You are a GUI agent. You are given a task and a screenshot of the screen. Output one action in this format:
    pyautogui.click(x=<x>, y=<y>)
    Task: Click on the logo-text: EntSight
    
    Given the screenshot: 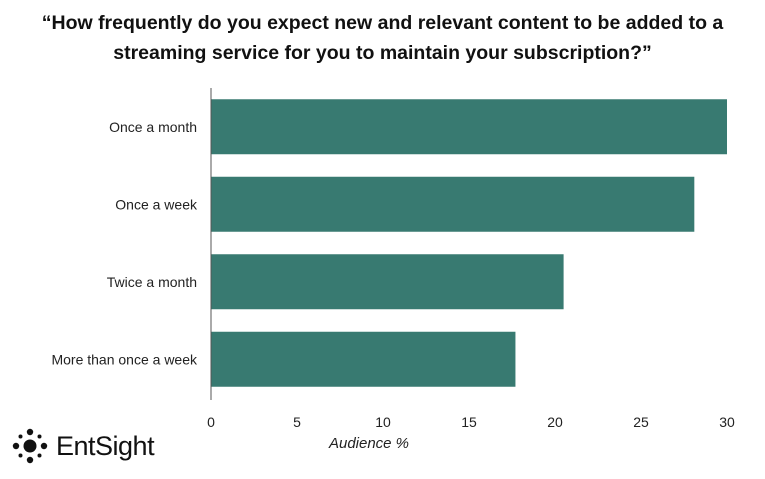 What is the action you would take?
    pyautogui.click(x=105, y=445)
    